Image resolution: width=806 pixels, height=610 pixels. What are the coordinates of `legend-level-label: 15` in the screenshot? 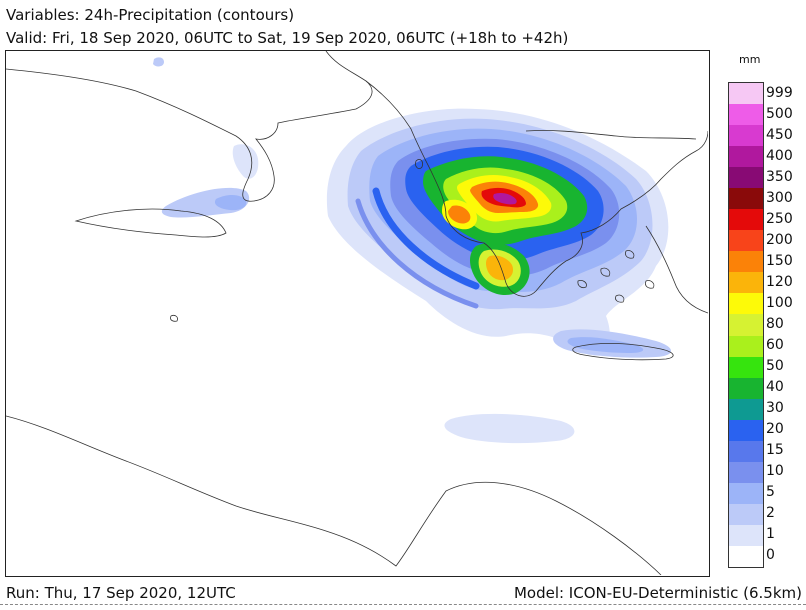 It's located at (775, 450).